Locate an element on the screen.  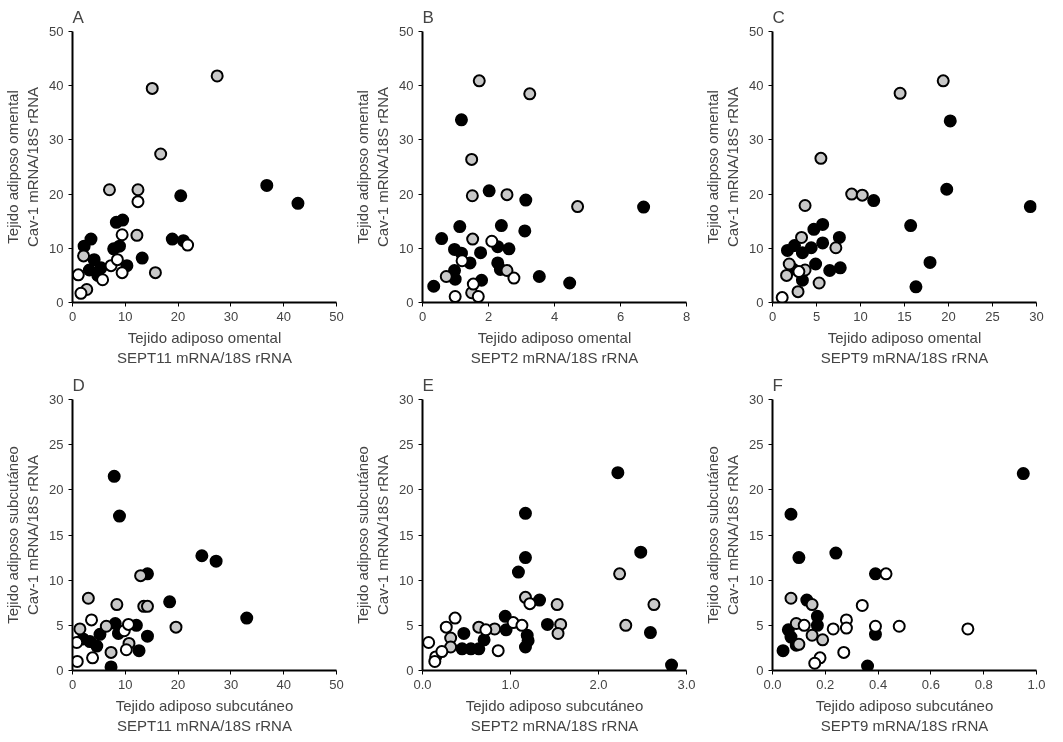
x-tick-label: 0.8 is located at coordinates (983, 684).